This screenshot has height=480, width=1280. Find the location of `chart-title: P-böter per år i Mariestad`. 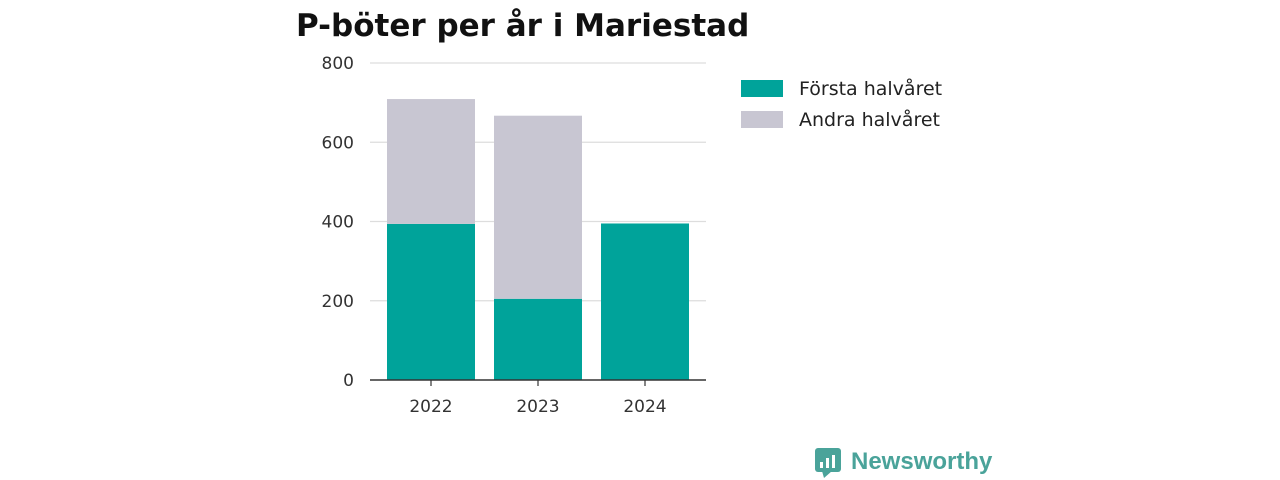

chart-title: P-böter per år i Mariestad is located at coordinates (522, 26).